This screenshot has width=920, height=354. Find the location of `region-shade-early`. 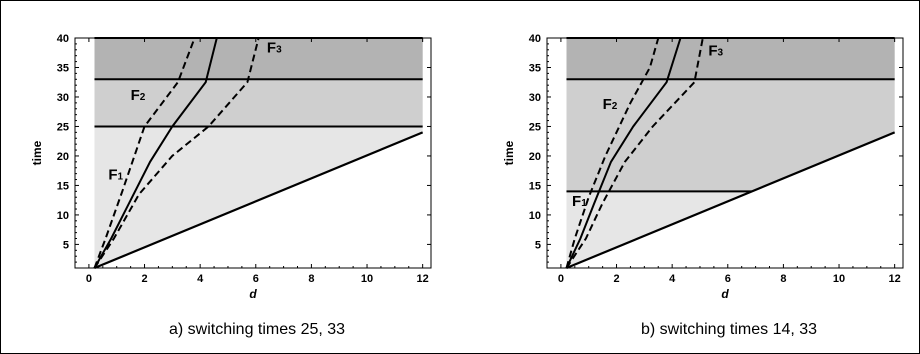

region-shade-early is located at coordinates (258, 197).